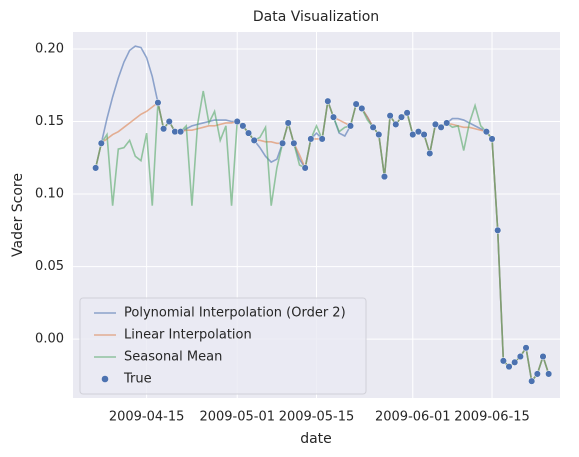 The height and width of the screenshot is (457, 579). What do you see at coordinates (49, 339) in the screenshot?
I see `y-tick-label: 0.00` at bounding box center [49, 339].